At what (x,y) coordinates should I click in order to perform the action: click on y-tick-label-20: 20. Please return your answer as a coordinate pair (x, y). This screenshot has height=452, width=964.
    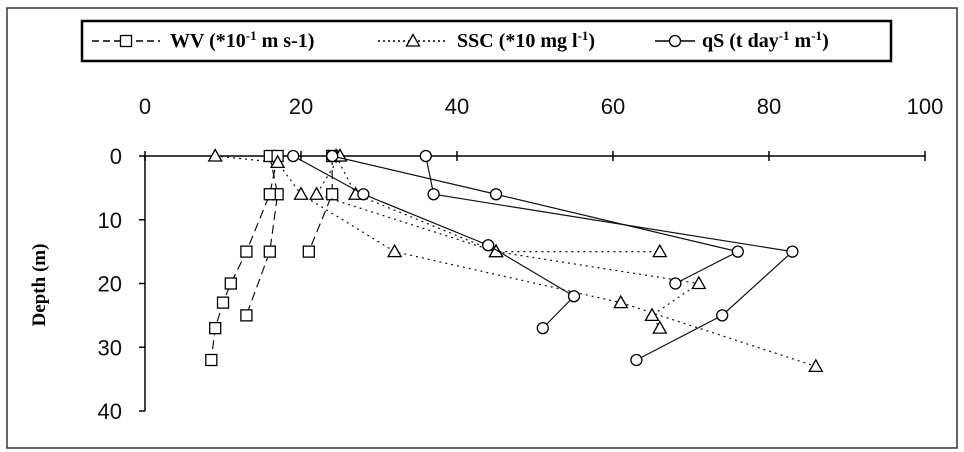
    Looking at the image, I should click on (110, 284).